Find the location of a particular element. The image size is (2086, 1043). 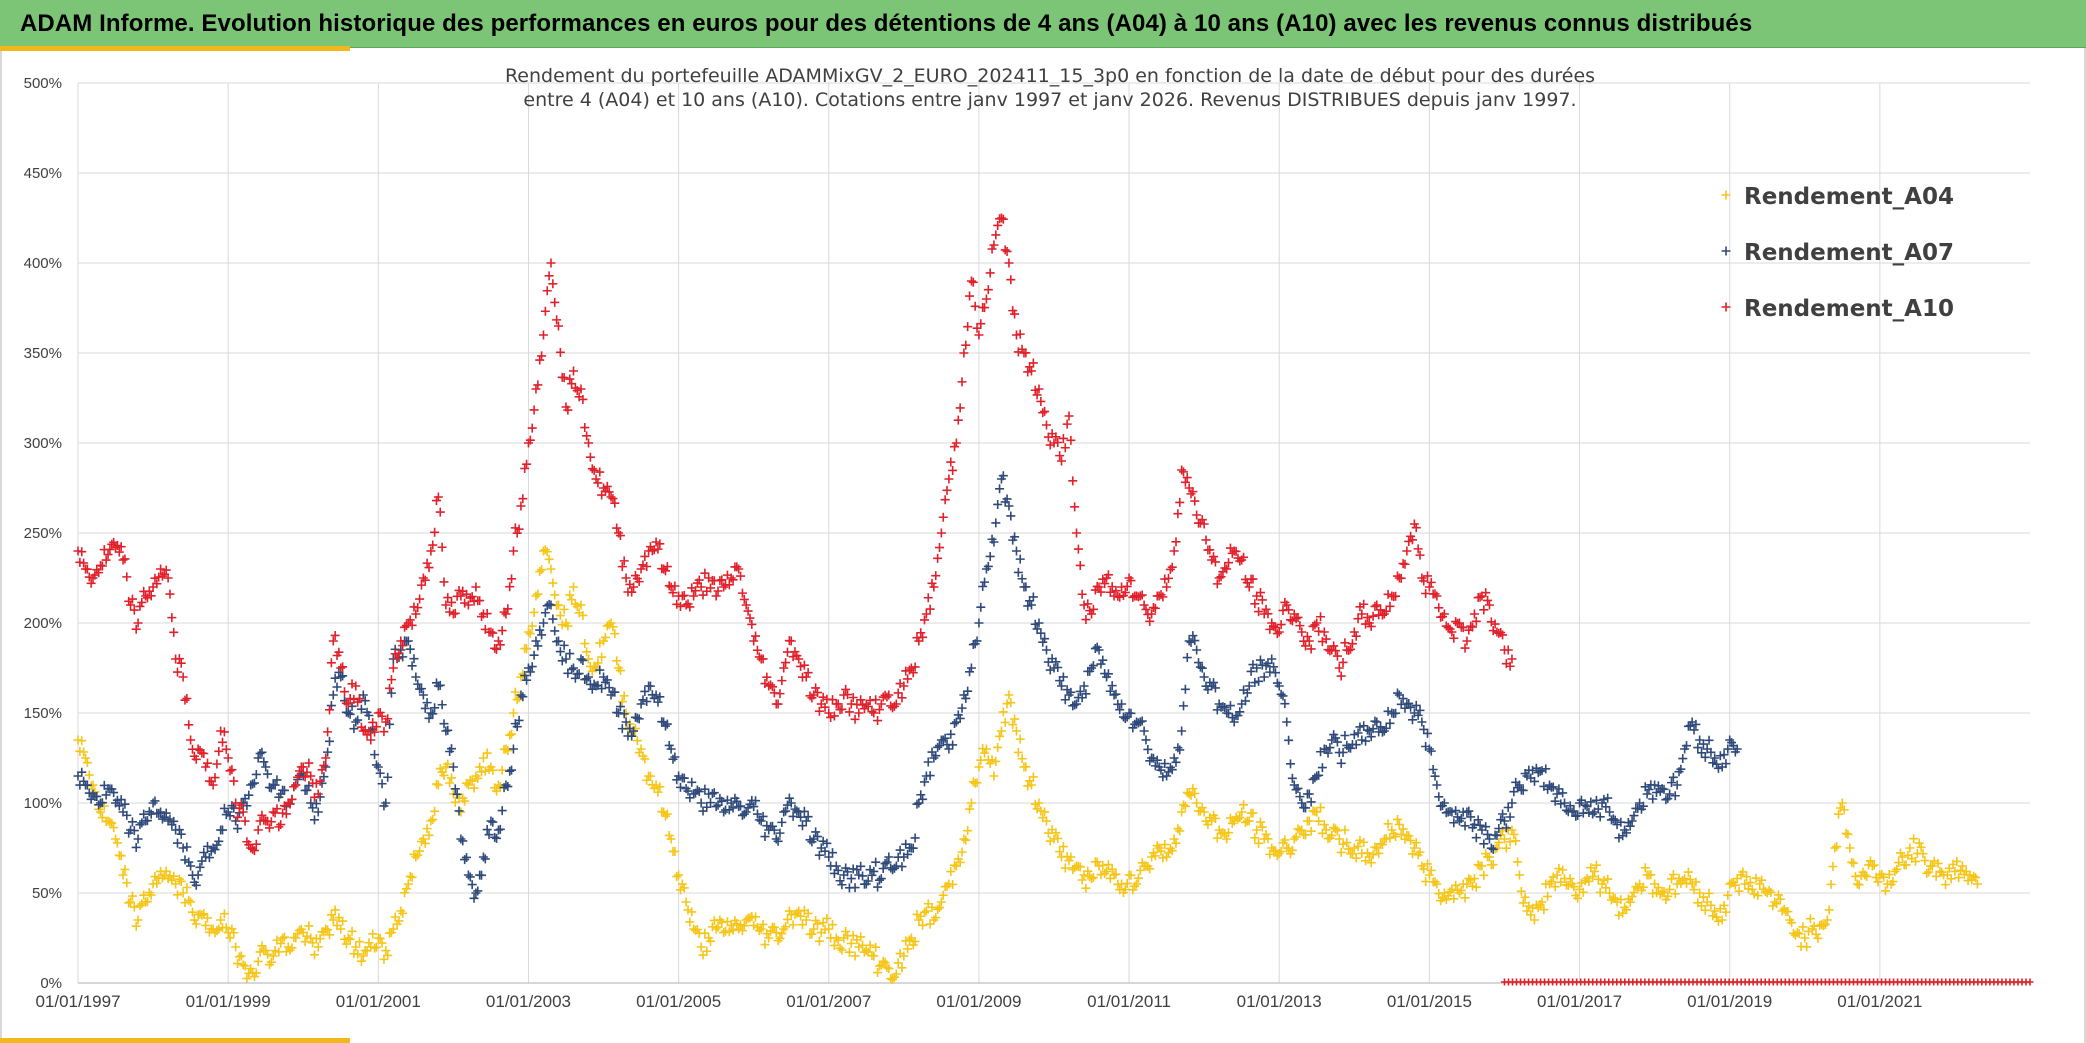

y-tick-label: 150% is located at coordinates (43, 713).